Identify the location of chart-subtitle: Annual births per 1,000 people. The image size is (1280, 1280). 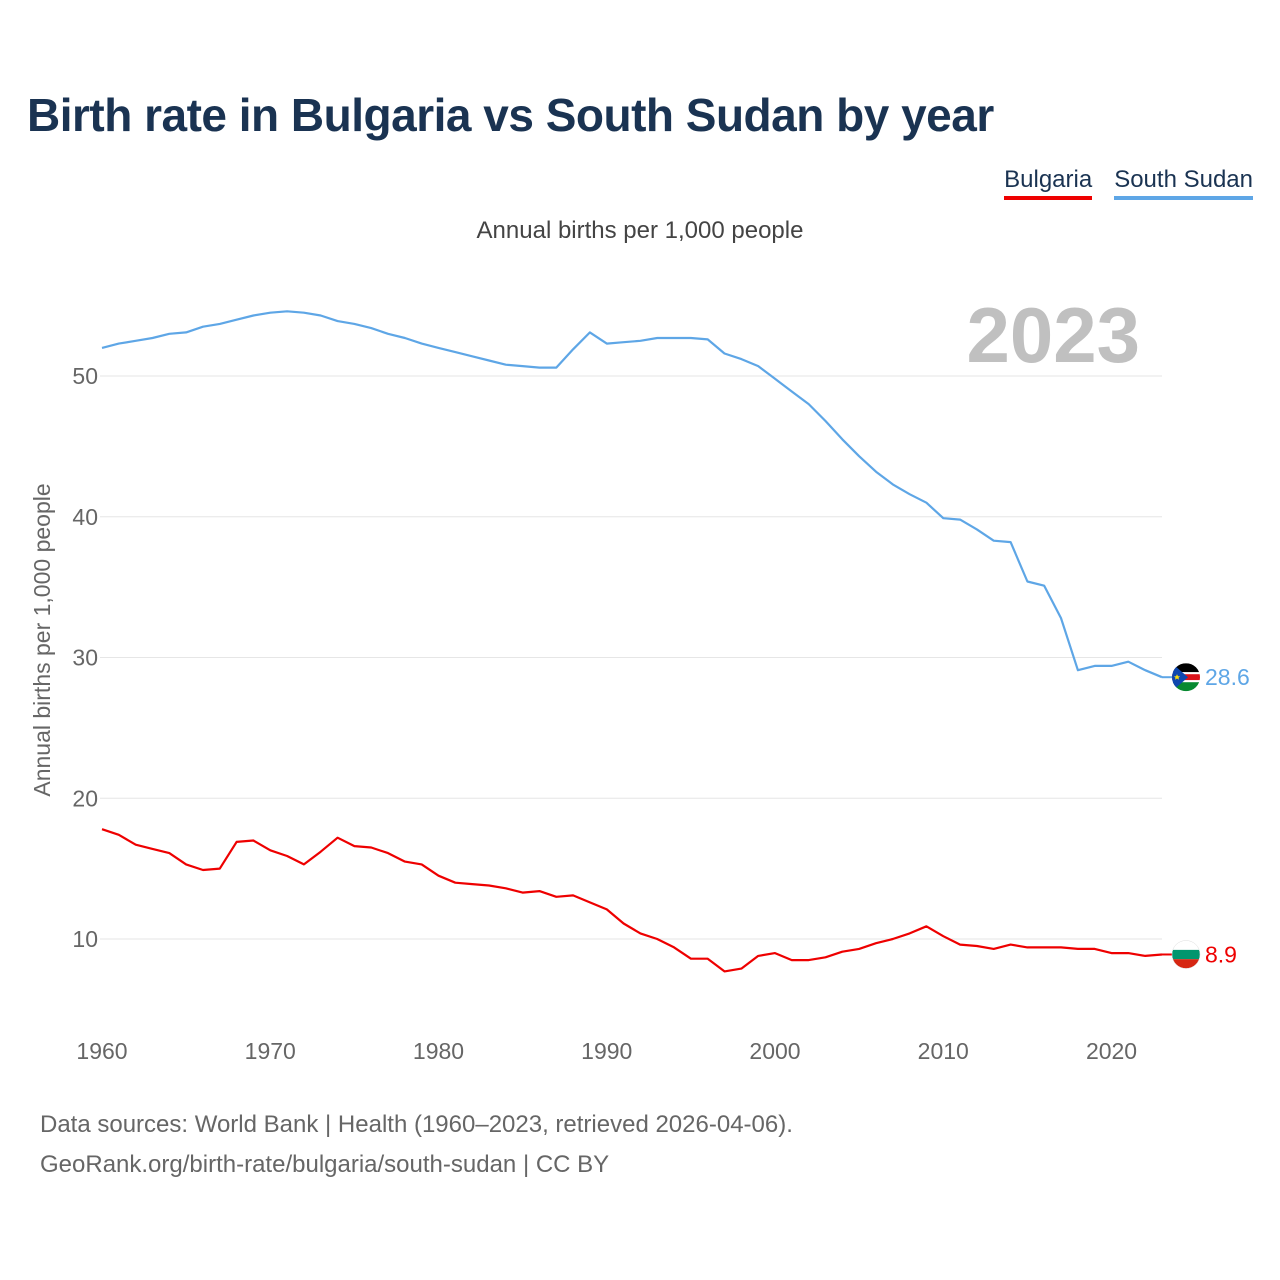
(640, 230).